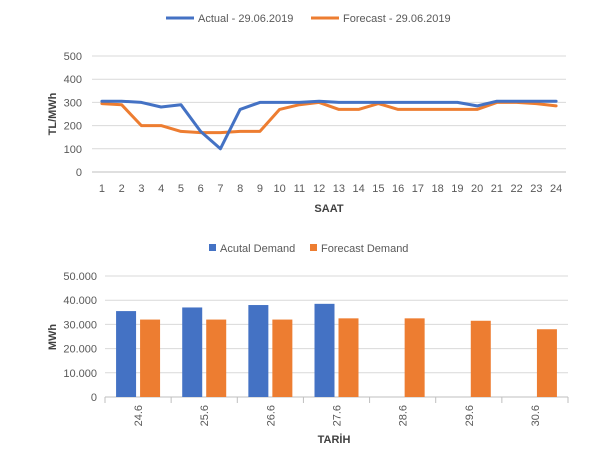 The height and width of the screenshot is (455, 615). I want to click on line-chart-y-tick: 400, so click(73, 80).